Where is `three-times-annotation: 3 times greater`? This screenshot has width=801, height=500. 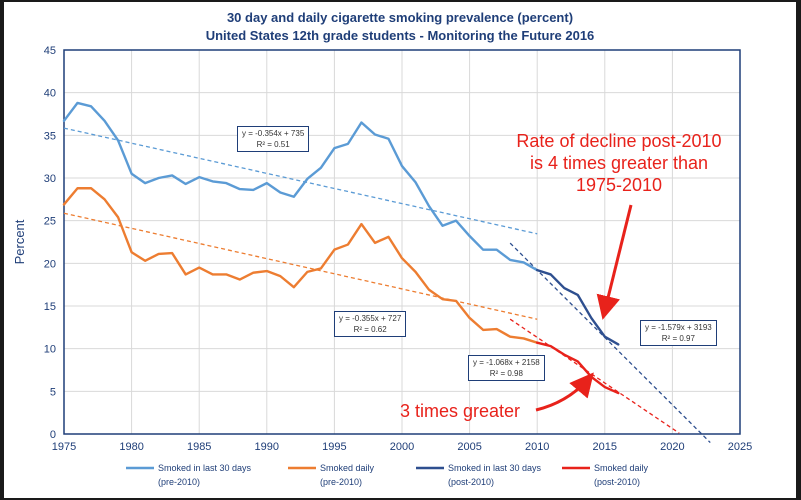
three-times-annotation: 3 times greater is located at coordinates (460, 411).